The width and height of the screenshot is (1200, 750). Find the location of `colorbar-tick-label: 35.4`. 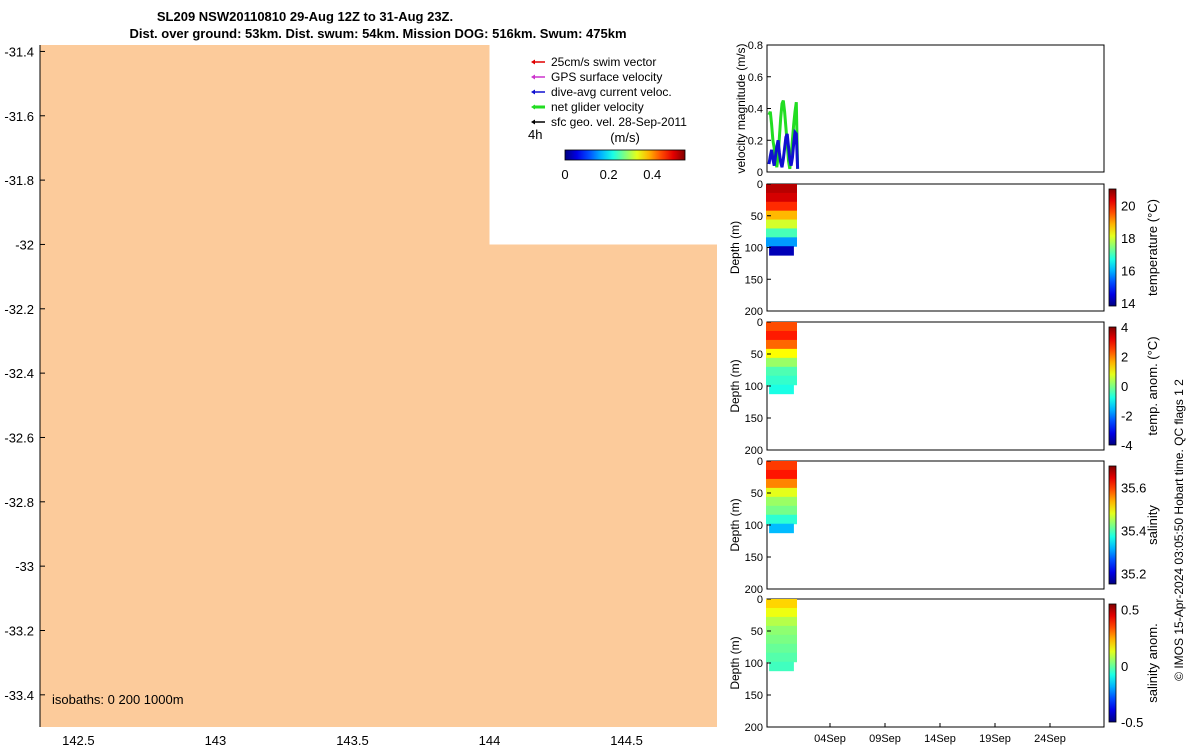

colorbar-tick-label: 35.4 is located at coordinates (1133, 530).